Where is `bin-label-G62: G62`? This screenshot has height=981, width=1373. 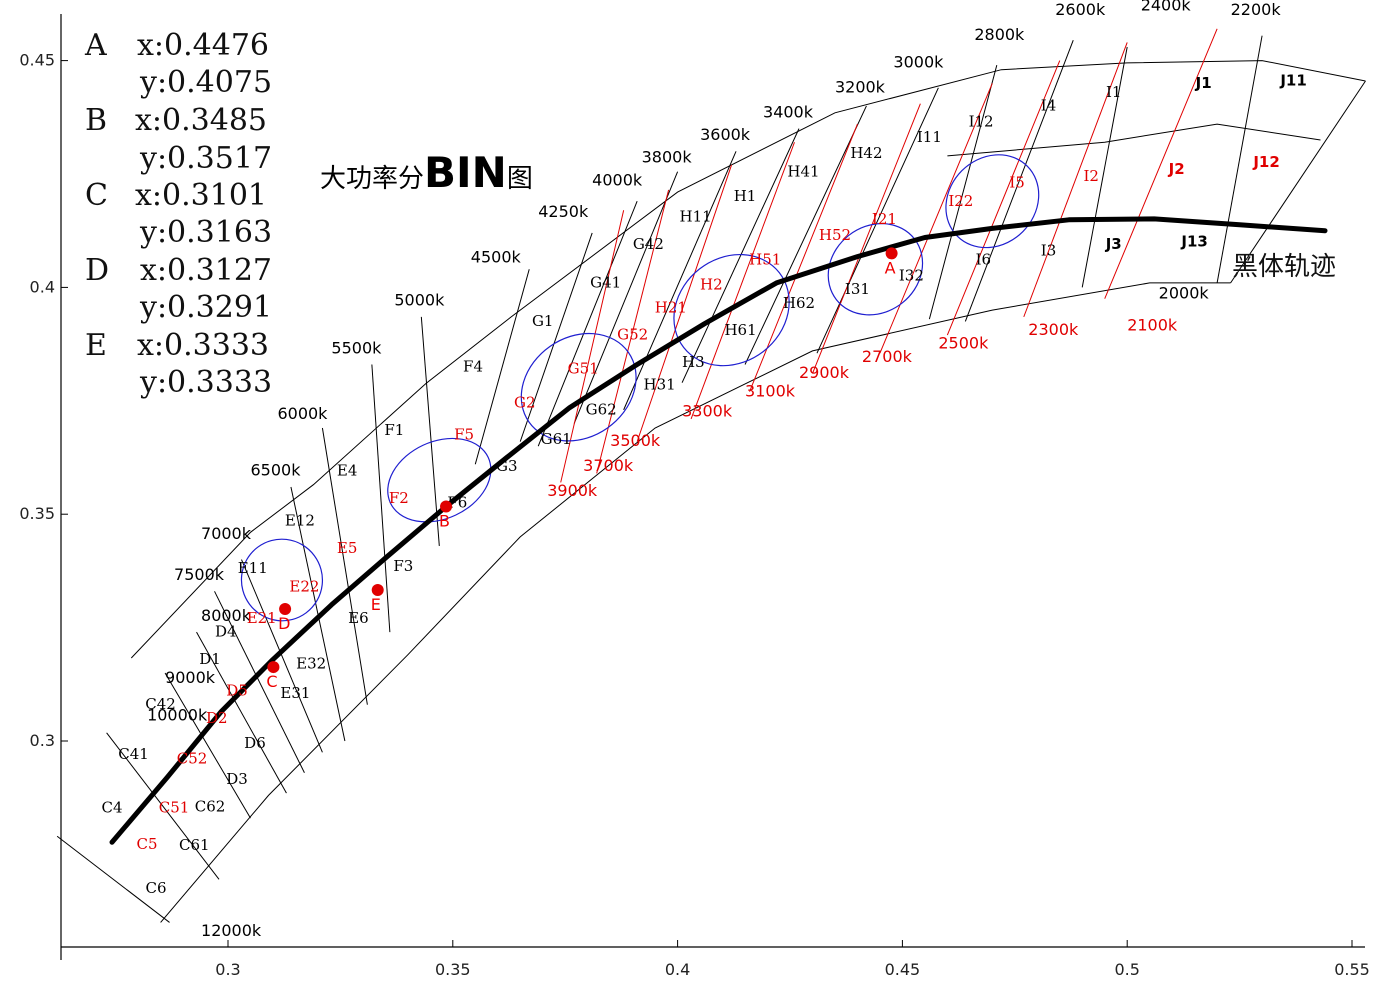
bin-label-G62: G62 is located at coordinates (601, 409).